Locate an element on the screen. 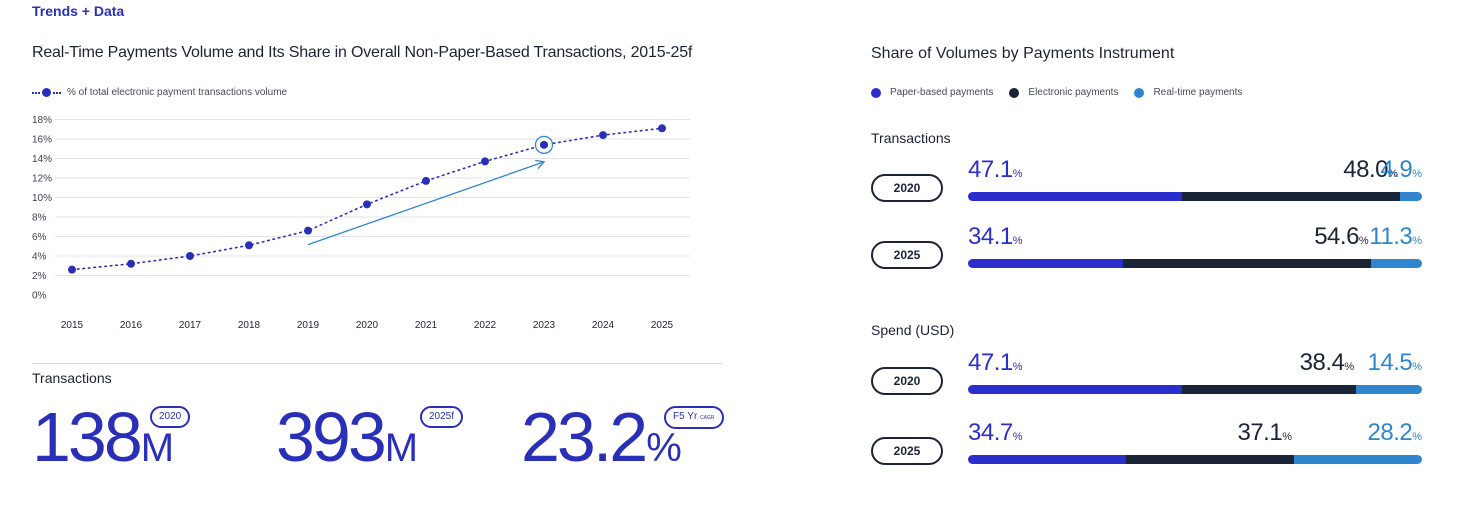  realtime-percent-label: 4.9% is located at coordinates (1401, 169).